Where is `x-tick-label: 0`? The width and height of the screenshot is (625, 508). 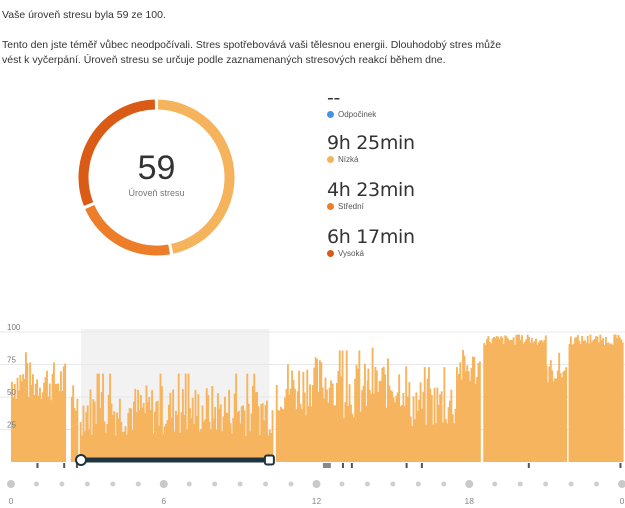 x-tick-label: 0 is located at coordinates (622, 501).